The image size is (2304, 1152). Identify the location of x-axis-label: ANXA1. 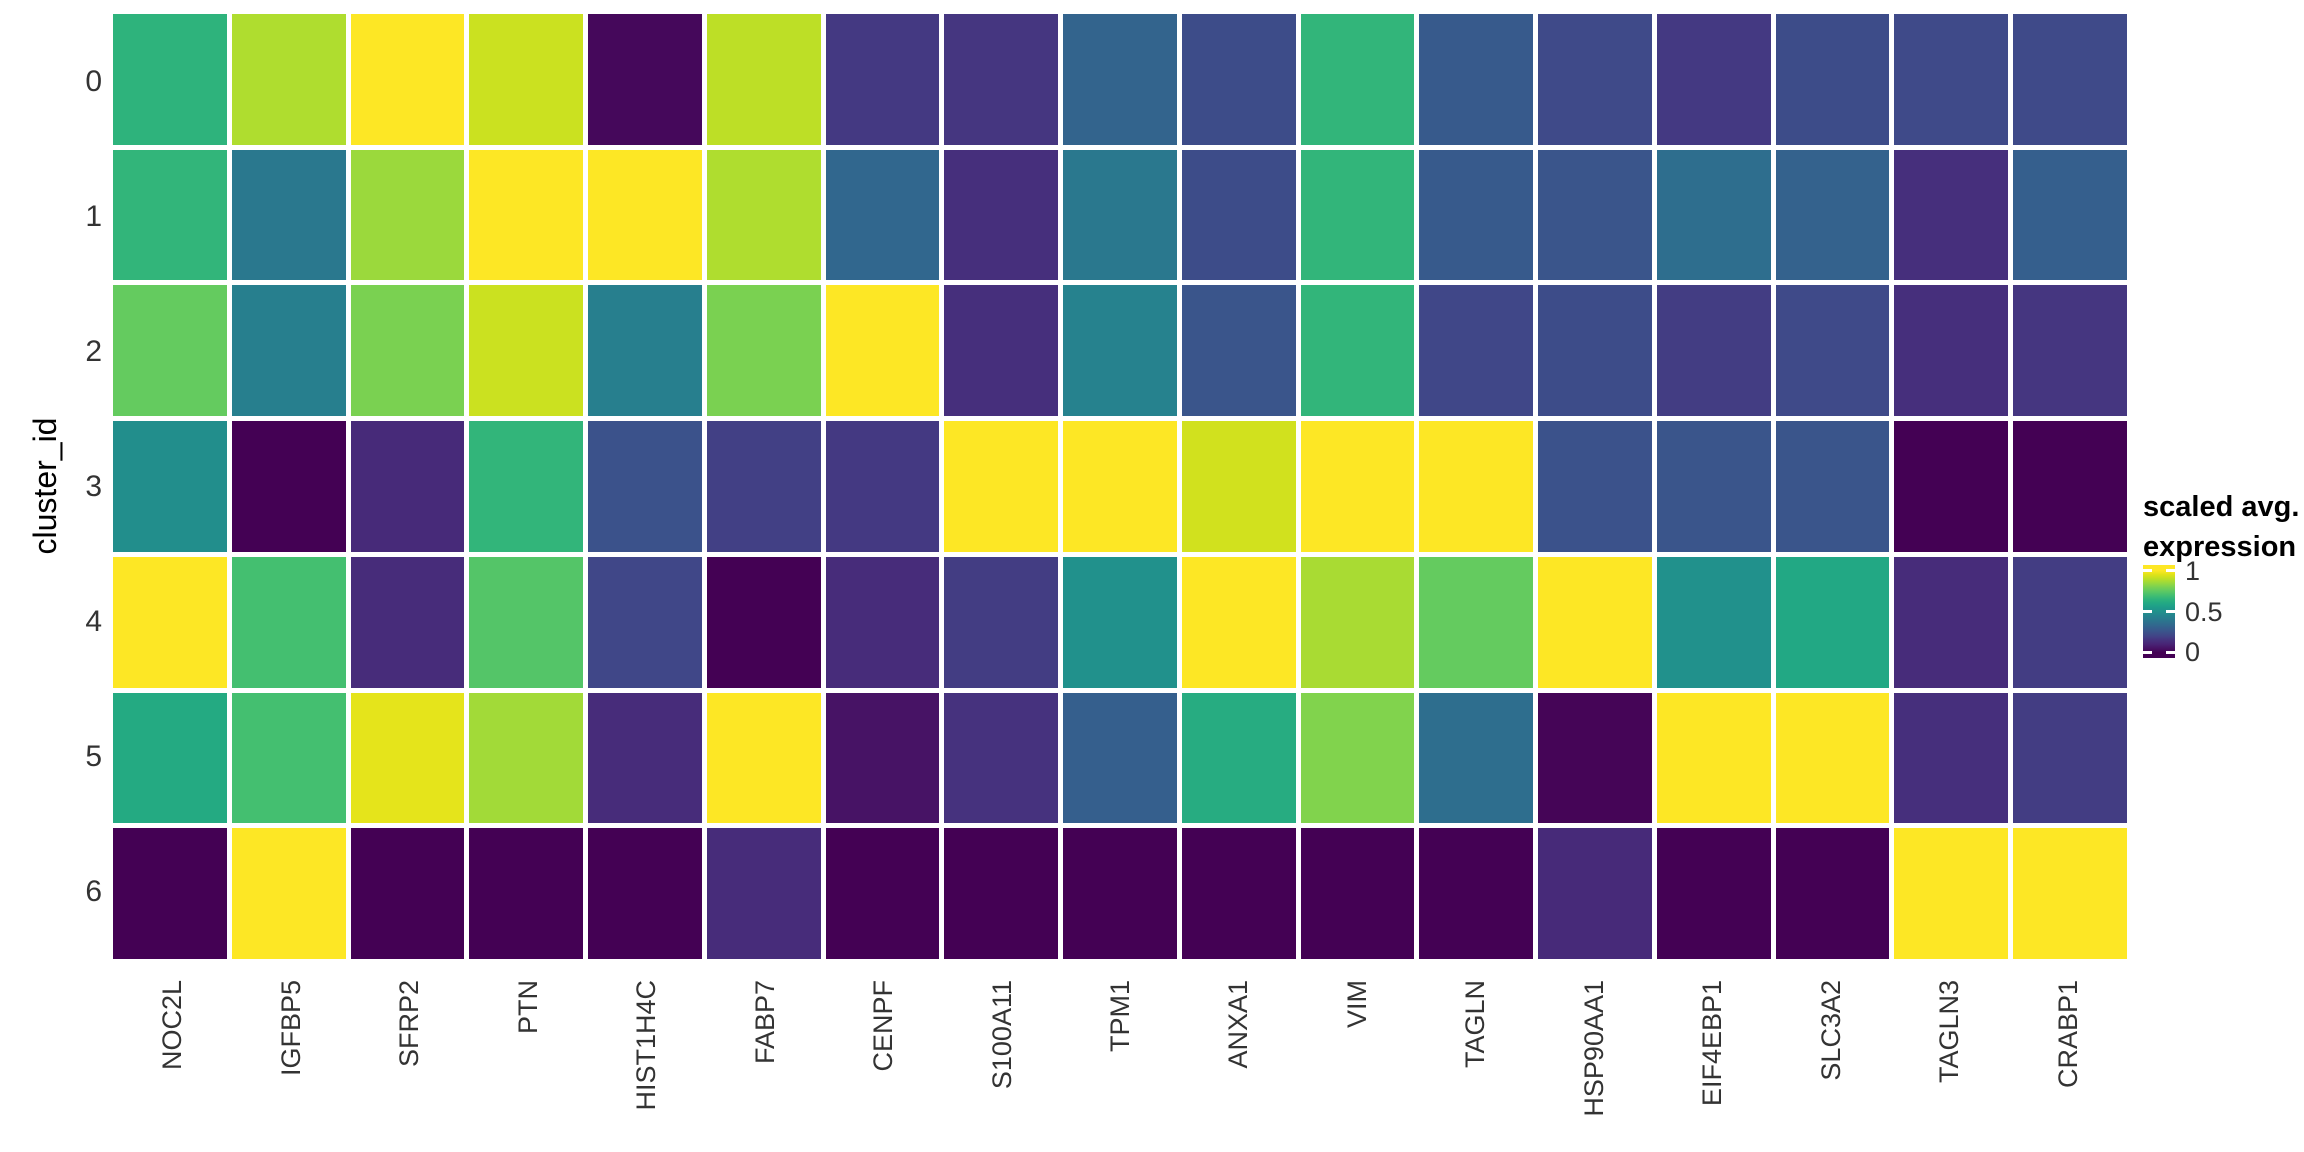
(1238, 1024).